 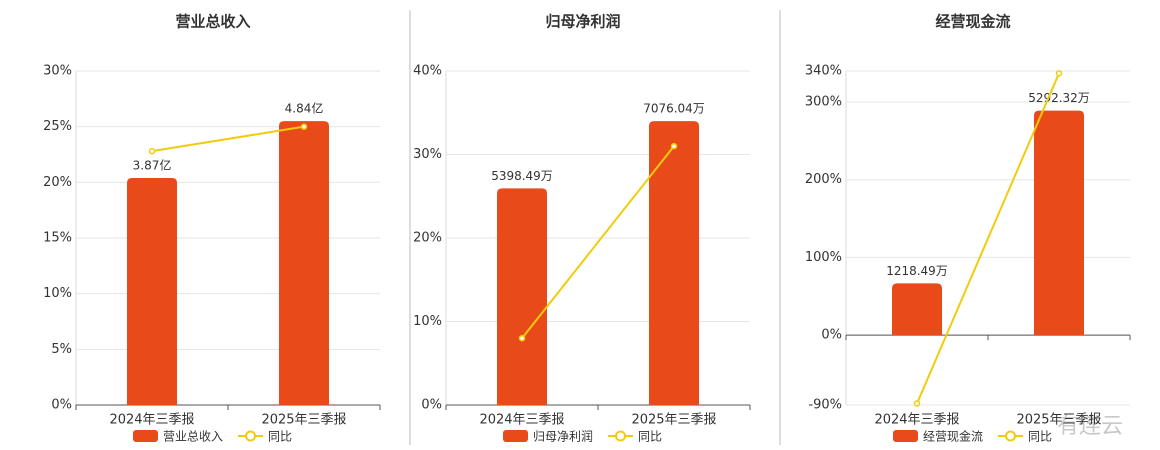 I want to click on y-tick-label: 200%, so click(x=823, y=179).